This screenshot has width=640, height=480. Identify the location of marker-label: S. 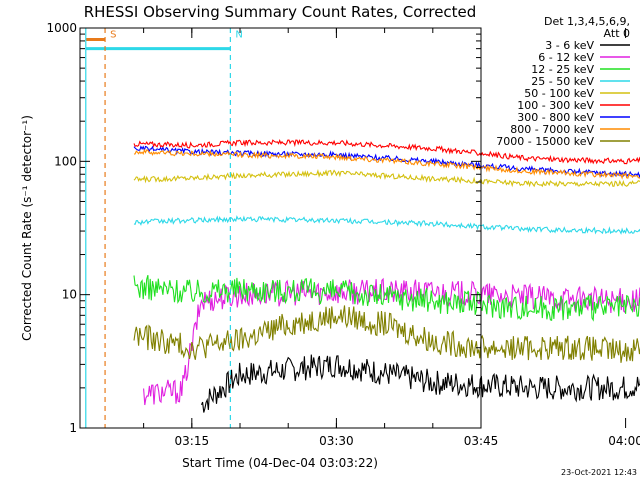
(113, 34).